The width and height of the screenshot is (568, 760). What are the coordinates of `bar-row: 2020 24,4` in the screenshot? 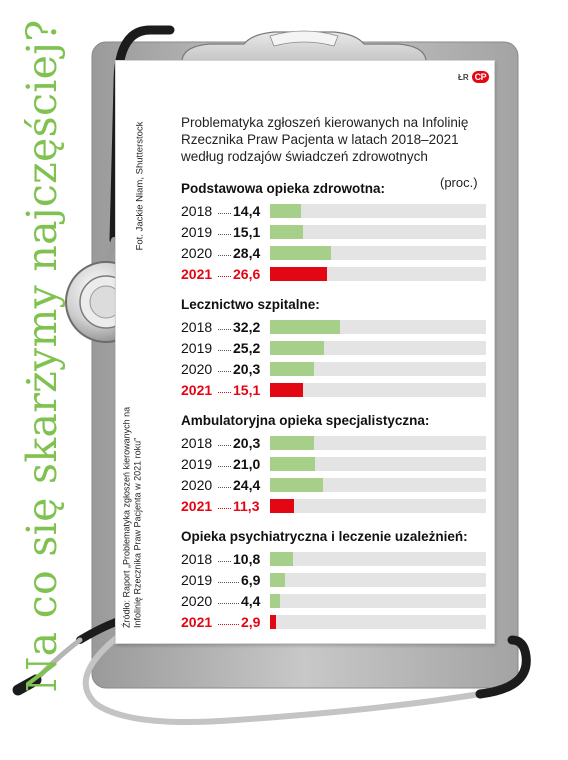 It's located at (333, 485).